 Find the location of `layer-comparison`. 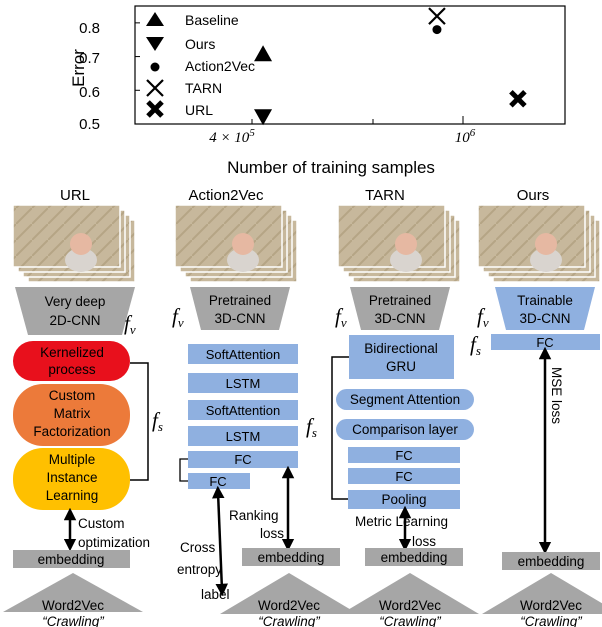

layer-comparison is located at coordinates (405, 429).